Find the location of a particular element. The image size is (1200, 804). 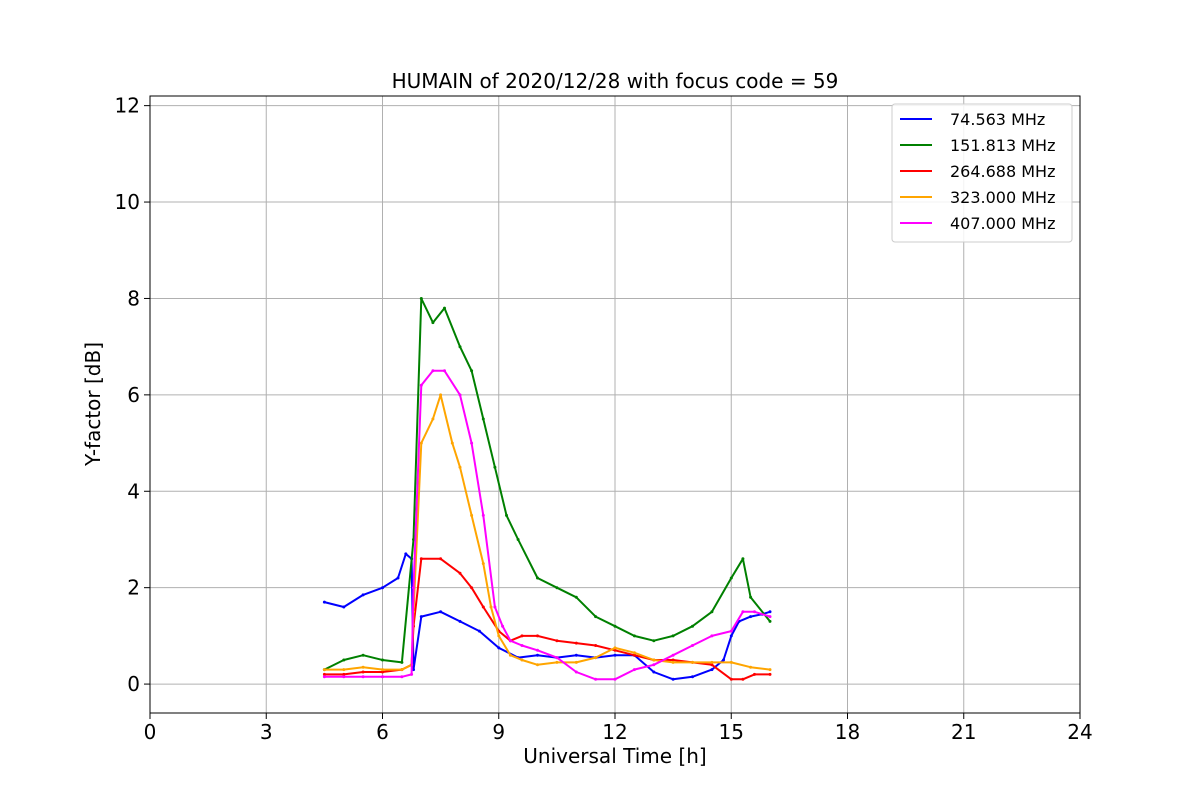

y-tick-label: 6 is located at coordinates (133, 395).